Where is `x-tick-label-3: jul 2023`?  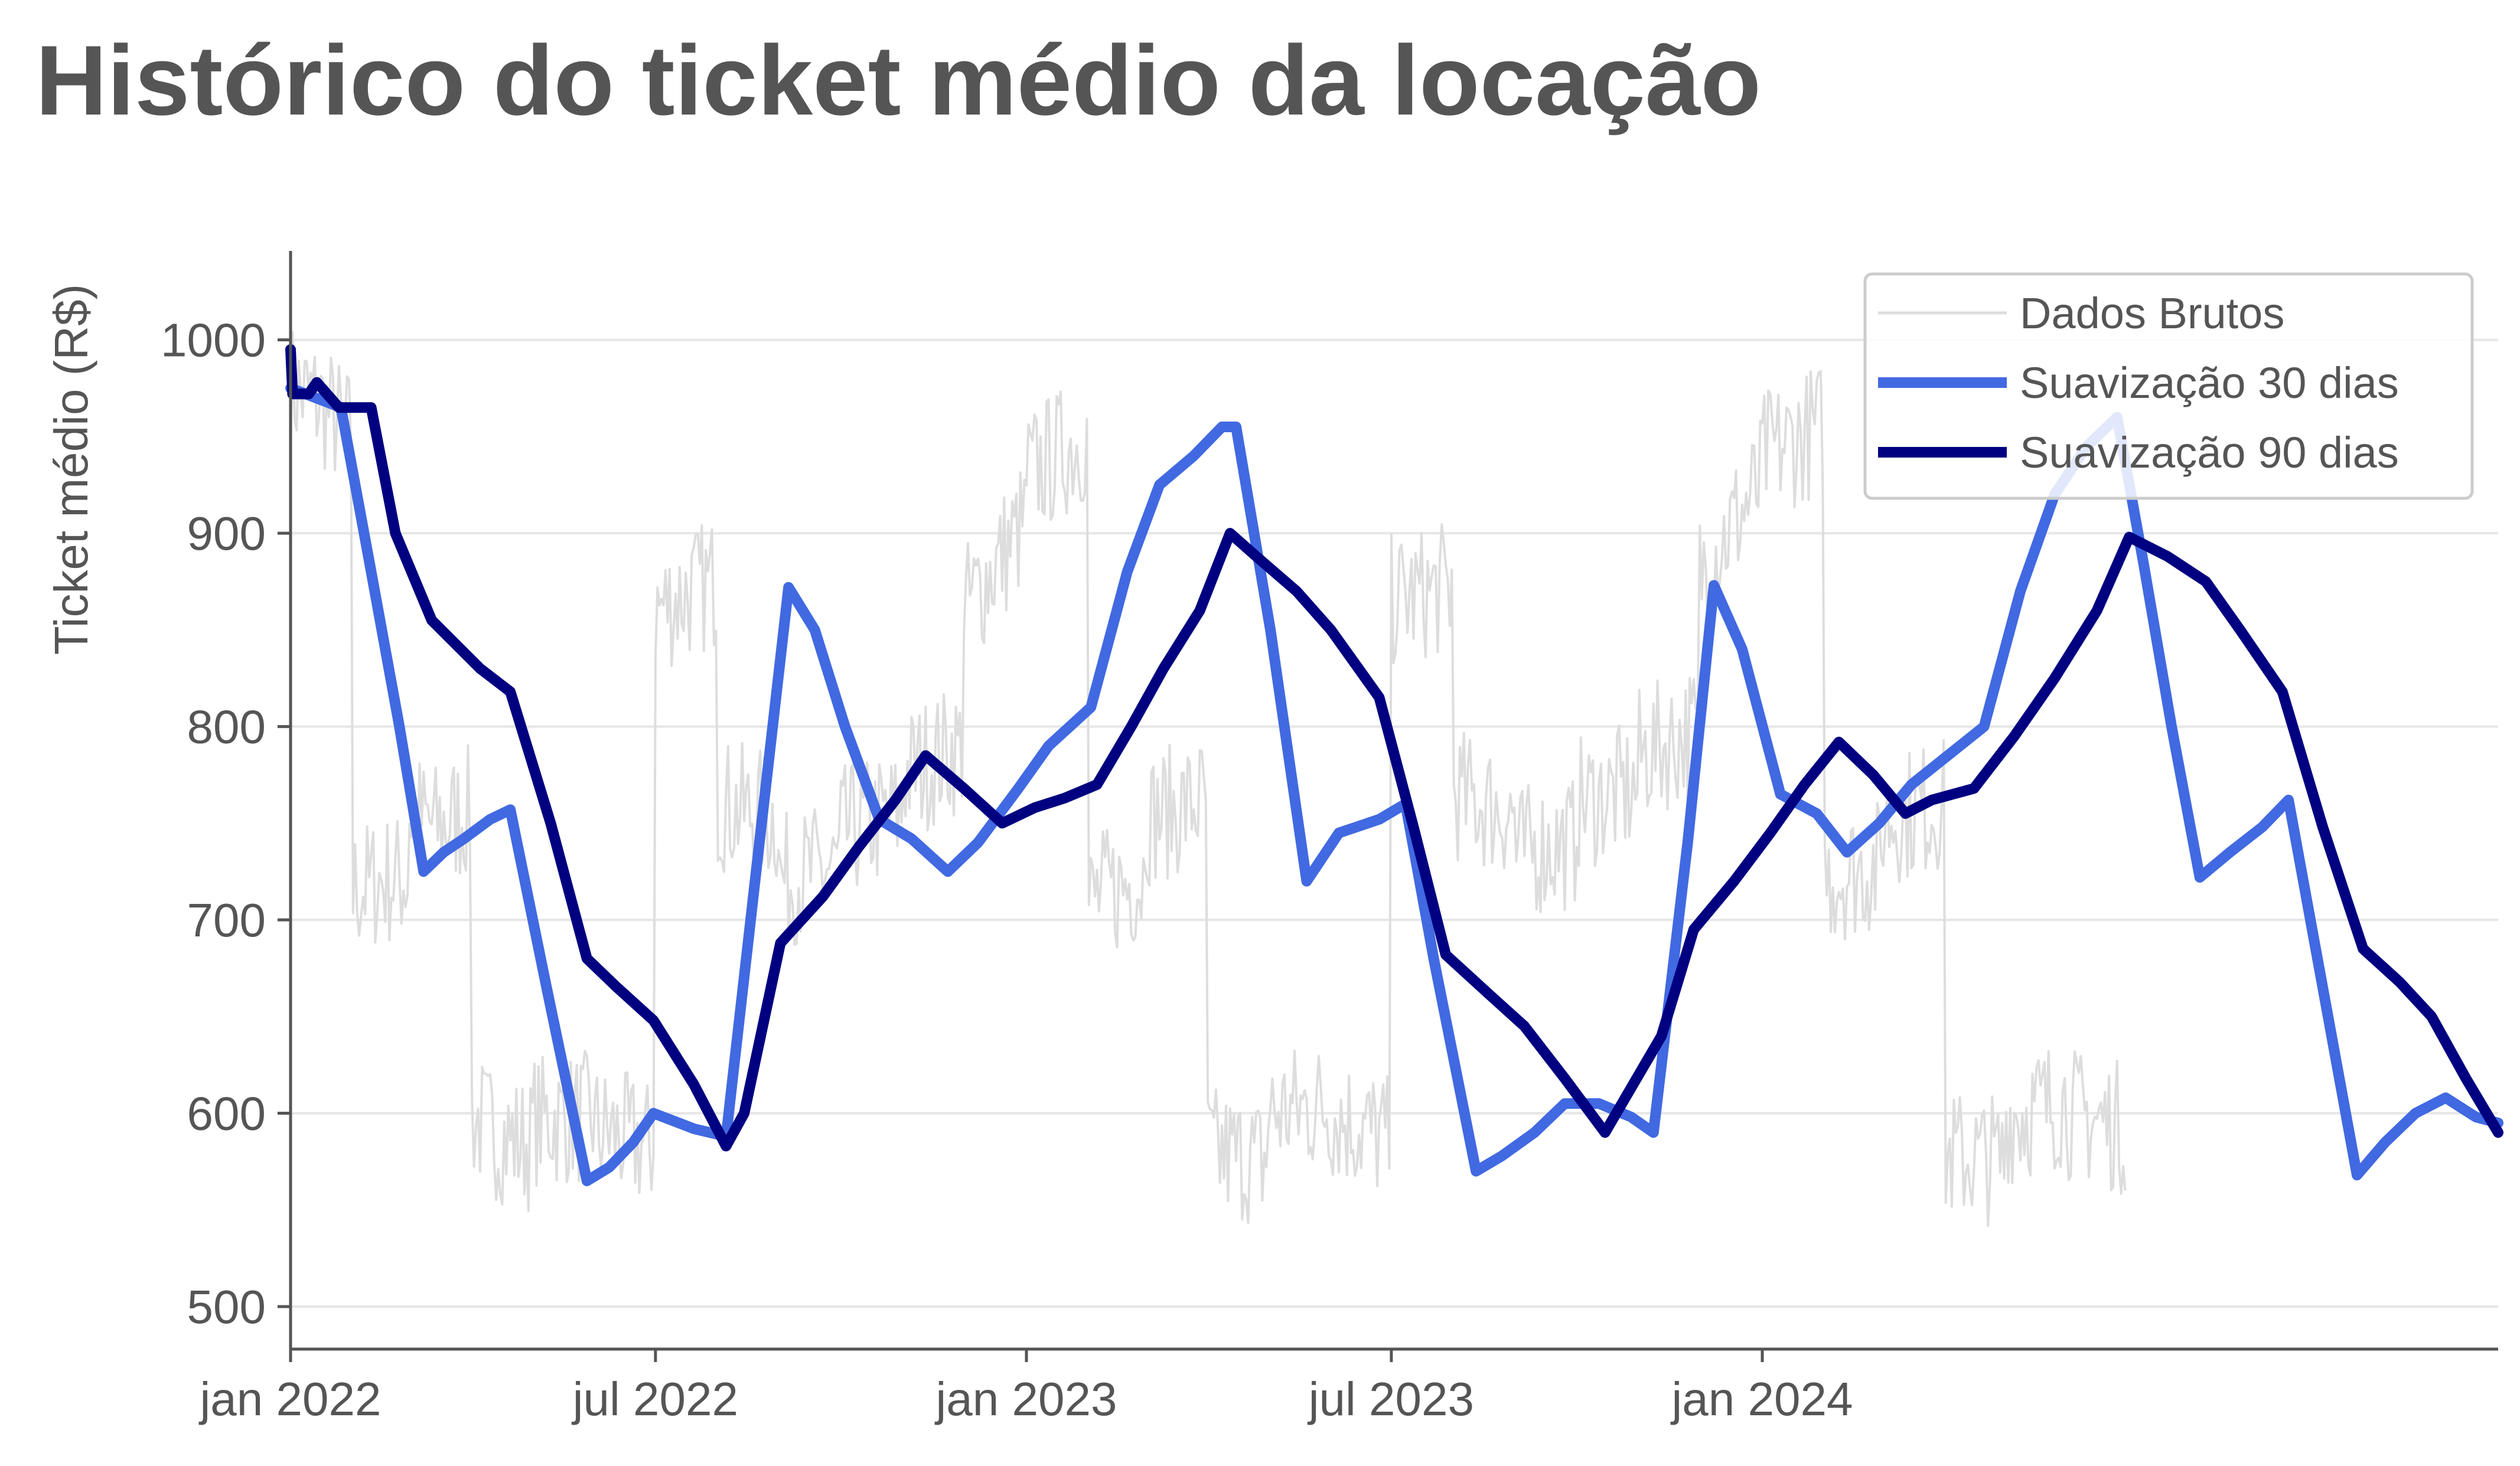
x-tick-label-3: jul 2023 is located at coordinates (1391, 1399).